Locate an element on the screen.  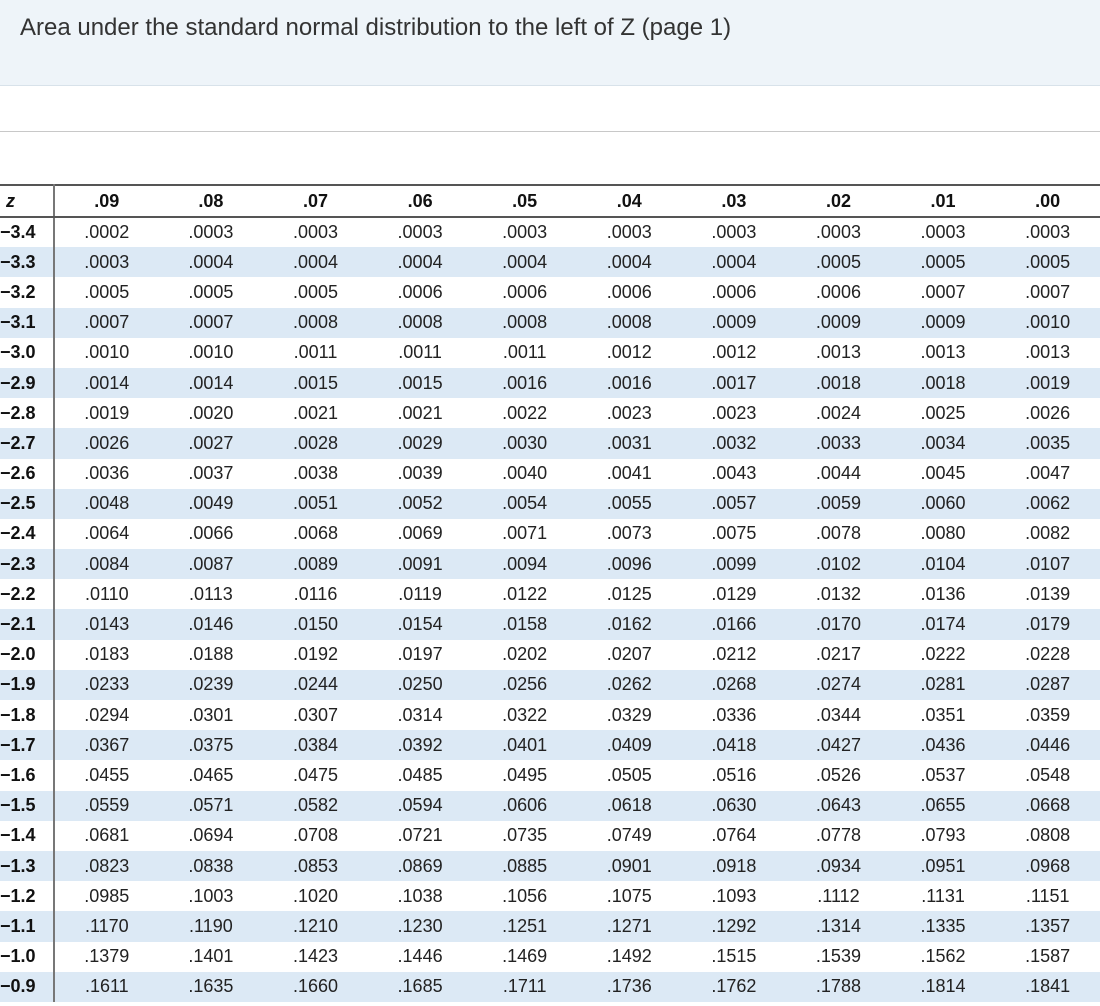
table-cell: .0162 is located at coordinates (629, 624).